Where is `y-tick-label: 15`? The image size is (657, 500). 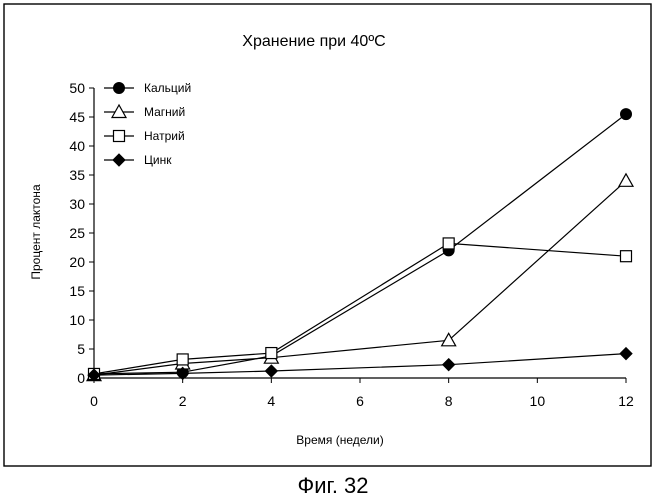 y-tick-label: 15 is located at coordinates (77, 291).